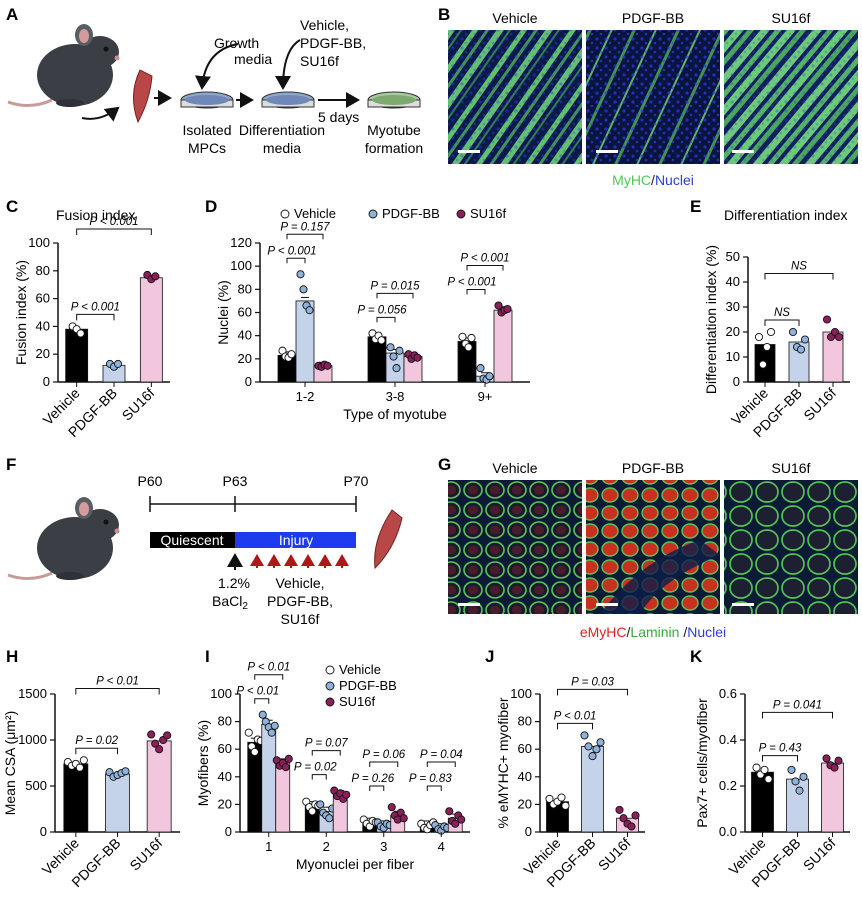  I want to click on x-tick-label: 3-8, so click(395, 396).